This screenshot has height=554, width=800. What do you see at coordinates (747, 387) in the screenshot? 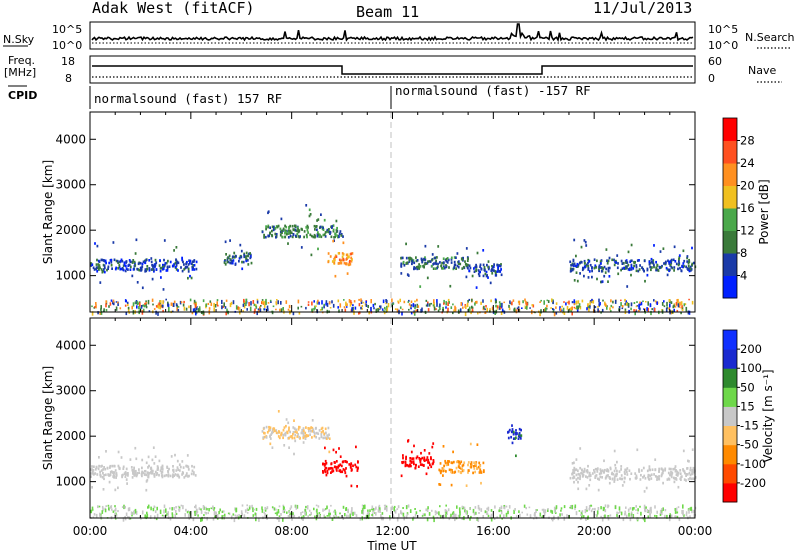
I see `colorbar-tick-label: 50` at bounding box center [747, 387].